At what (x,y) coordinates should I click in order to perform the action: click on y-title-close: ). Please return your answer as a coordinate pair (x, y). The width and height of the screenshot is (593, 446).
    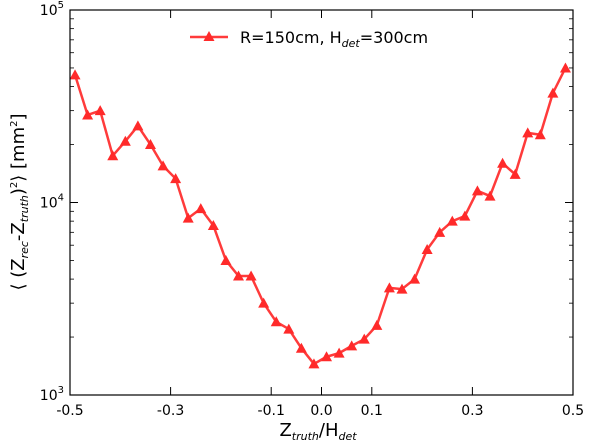
    Looking at the image, I should click on (18, 191).